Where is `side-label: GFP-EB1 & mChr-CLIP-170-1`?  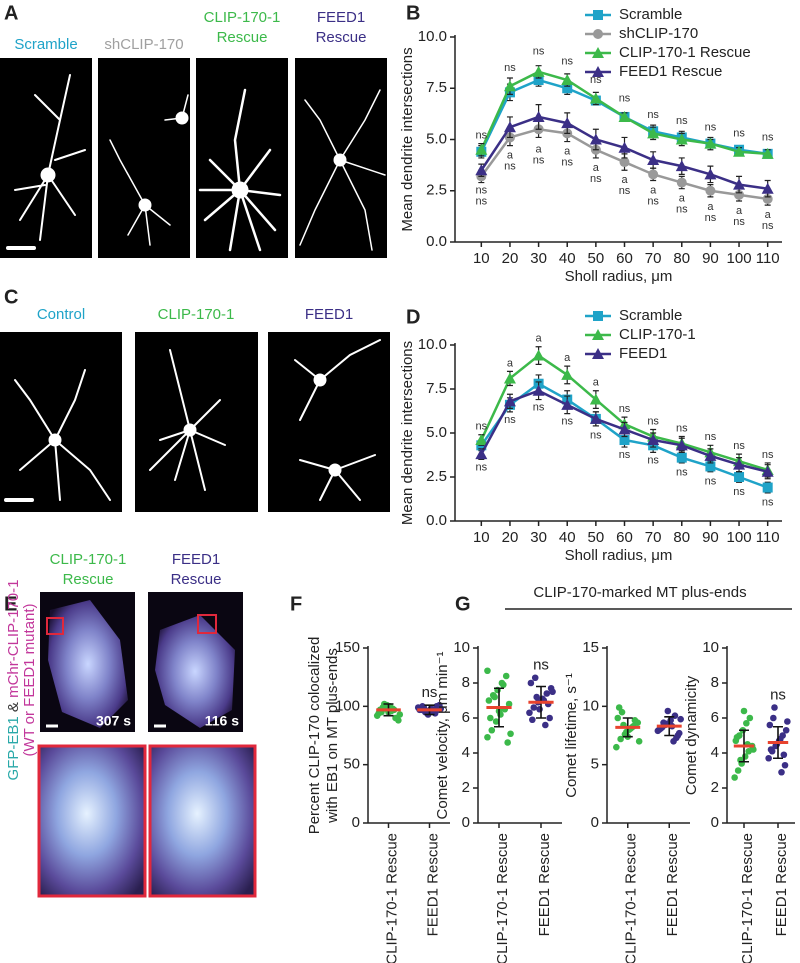
side-label: GFP-EB1 & mChr-CLIP-170-1 is located at coordinates (13, 680).